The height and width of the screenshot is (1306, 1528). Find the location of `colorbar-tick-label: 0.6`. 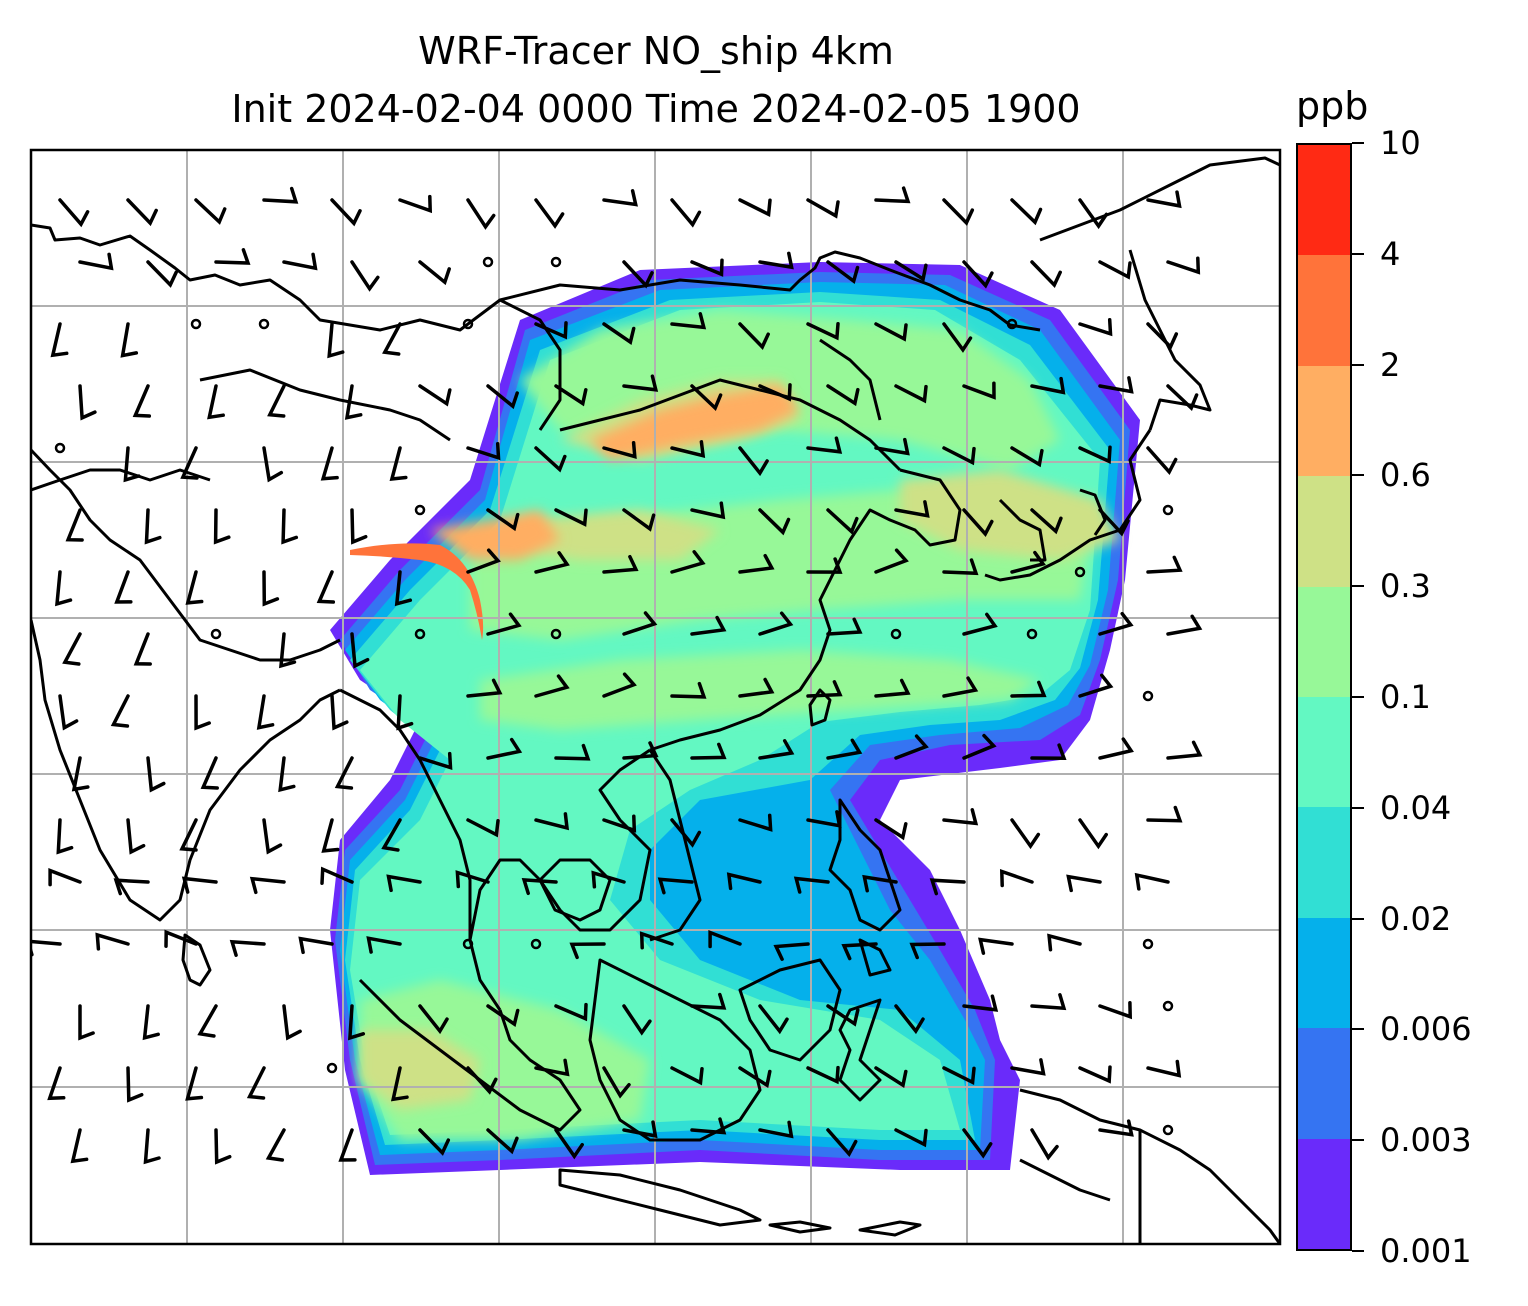

colorbar-tick-label: 0.6 is located at coordinates (1405, 475).